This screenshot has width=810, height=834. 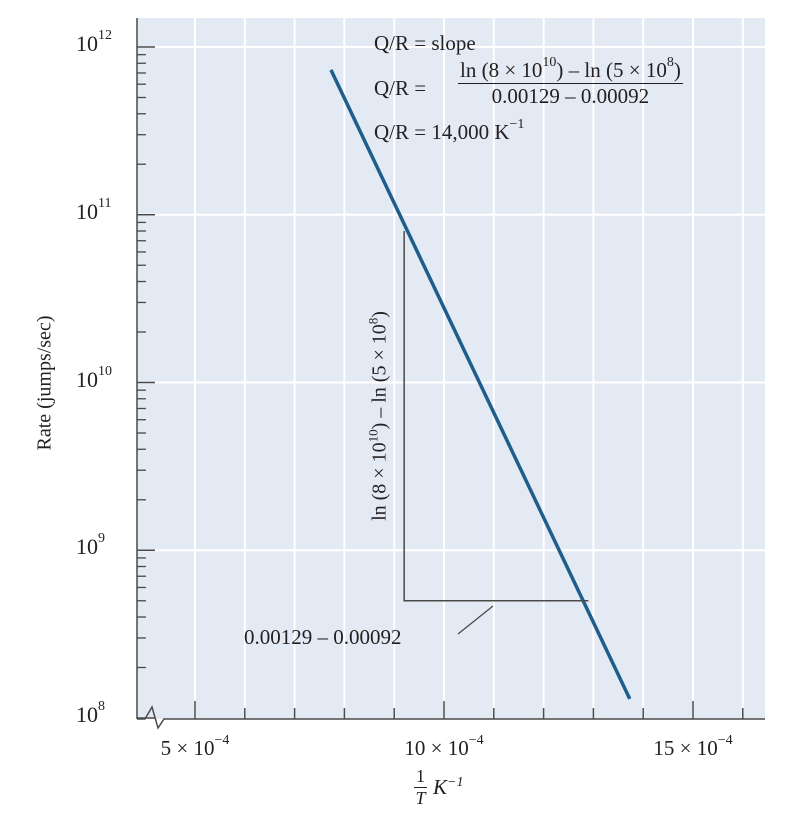 I want to click on x-tick-label: 15 × 10⁻⁴, so click(x=693, y=746).